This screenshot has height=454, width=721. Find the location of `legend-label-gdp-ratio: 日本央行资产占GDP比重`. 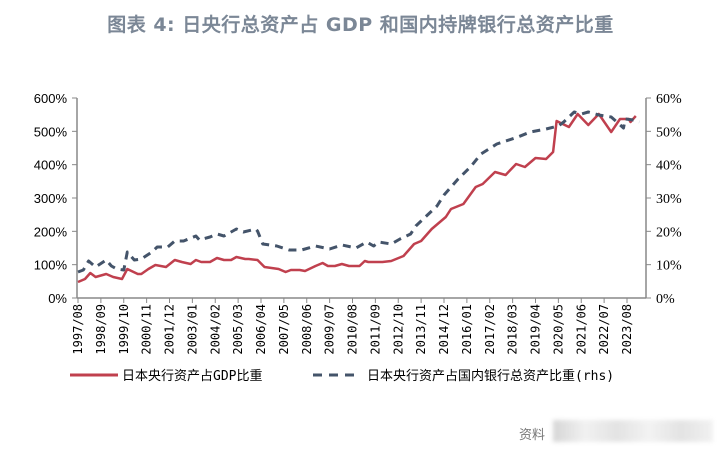

legend-label-gdp-ratio: 日本央行资产占GDP比重 is located at coordinates (192, 376).